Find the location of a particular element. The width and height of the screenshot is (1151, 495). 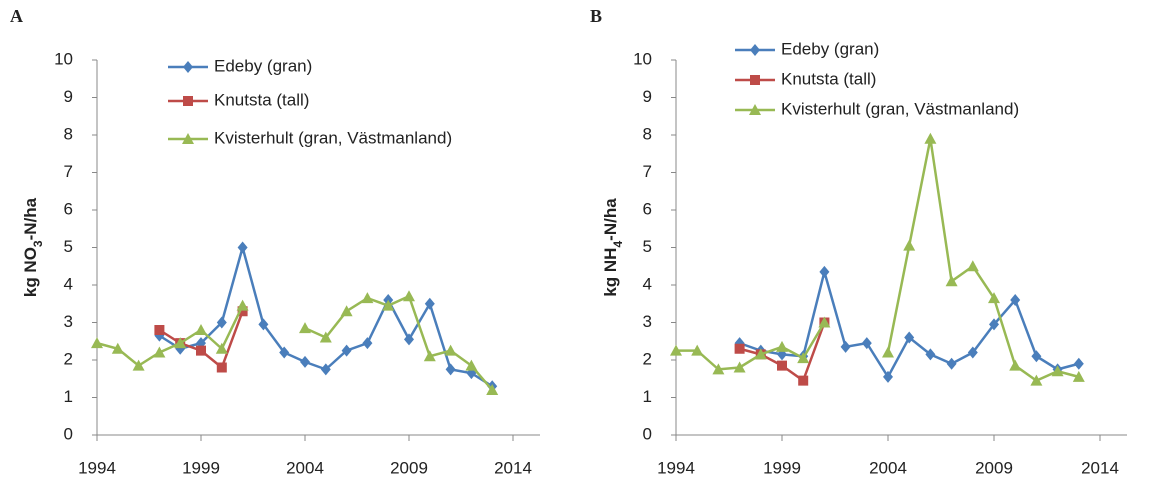

y-tick-label: 10 is located at coordinates (63, 58).